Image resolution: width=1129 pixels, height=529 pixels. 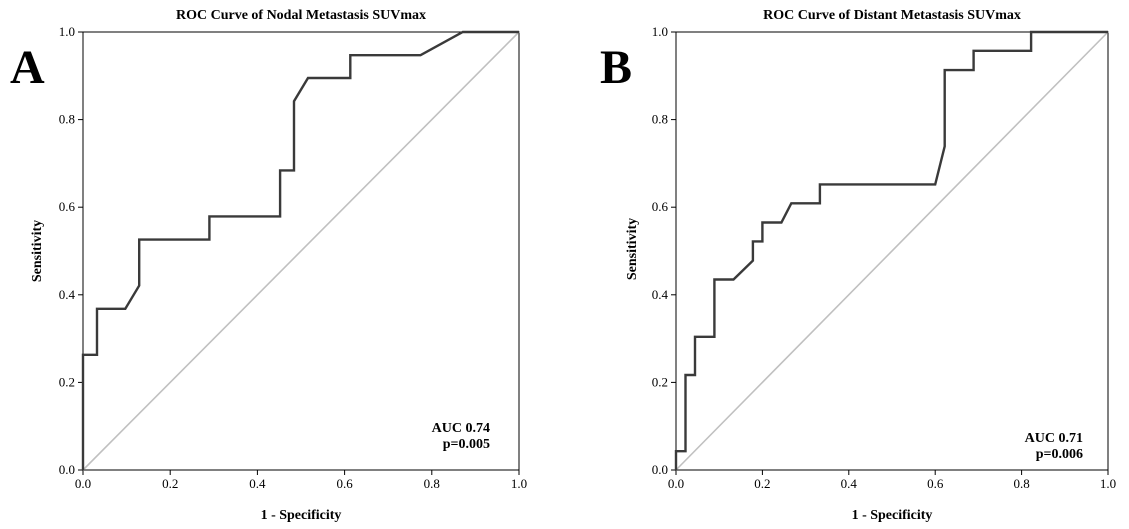 What do you see at coordinates (466, 444) in the screenshot?
I see `p-value-annotation: p=0.005` at bounding box center [466, 444].